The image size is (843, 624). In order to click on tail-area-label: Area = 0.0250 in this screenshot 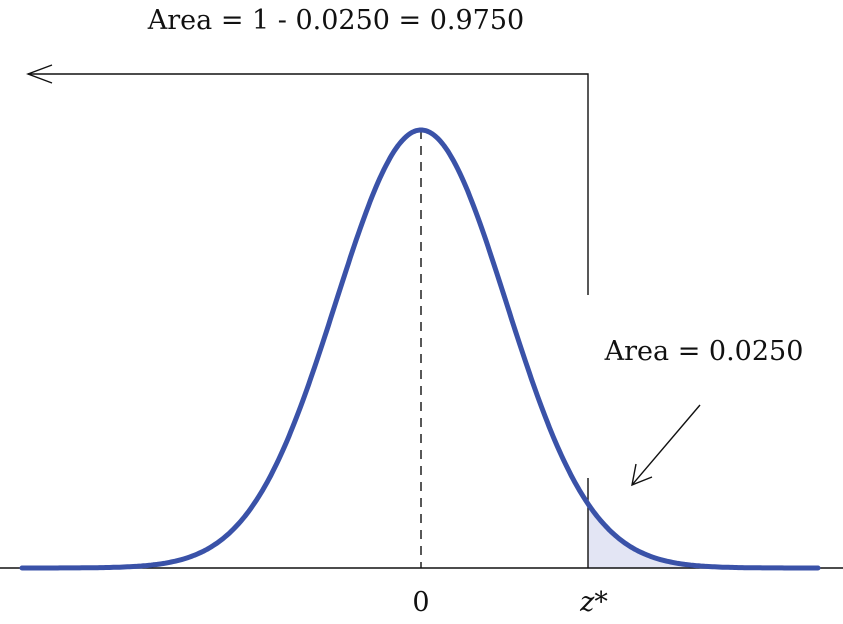, I will do `click(704, 351)`.